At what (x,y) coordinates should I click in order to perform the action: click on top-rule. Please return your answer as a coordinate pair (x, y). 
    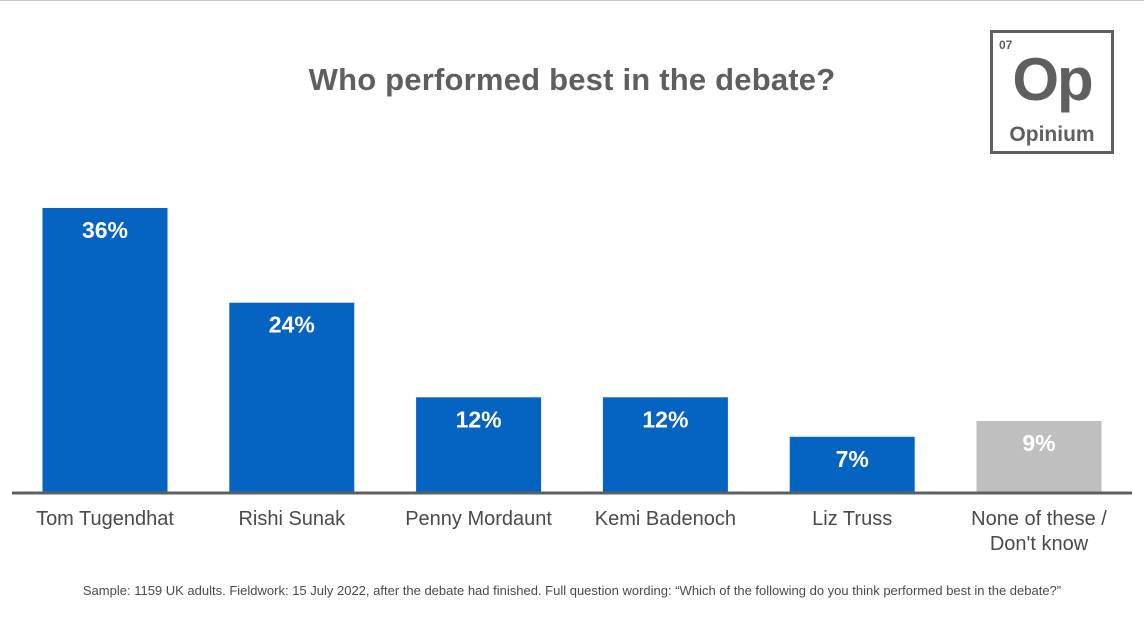
    Looking at the image, I should click on (572, 0).